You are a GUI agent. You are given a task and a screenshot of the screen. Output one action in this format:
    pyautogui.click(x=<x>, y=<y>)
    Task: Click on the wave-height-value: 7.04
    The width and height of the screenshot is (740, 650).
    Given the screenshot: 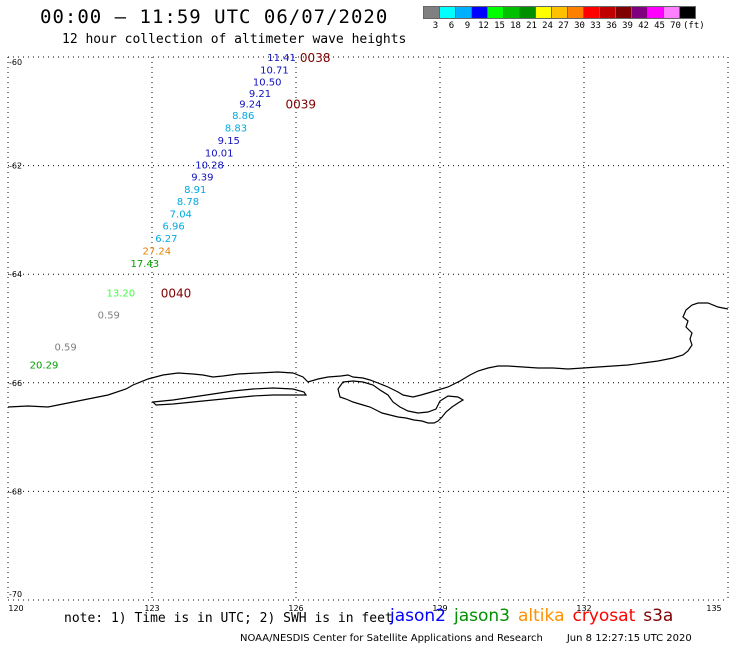 What is the action you would take?
    pyautogui.click(x=181, y=214)
    